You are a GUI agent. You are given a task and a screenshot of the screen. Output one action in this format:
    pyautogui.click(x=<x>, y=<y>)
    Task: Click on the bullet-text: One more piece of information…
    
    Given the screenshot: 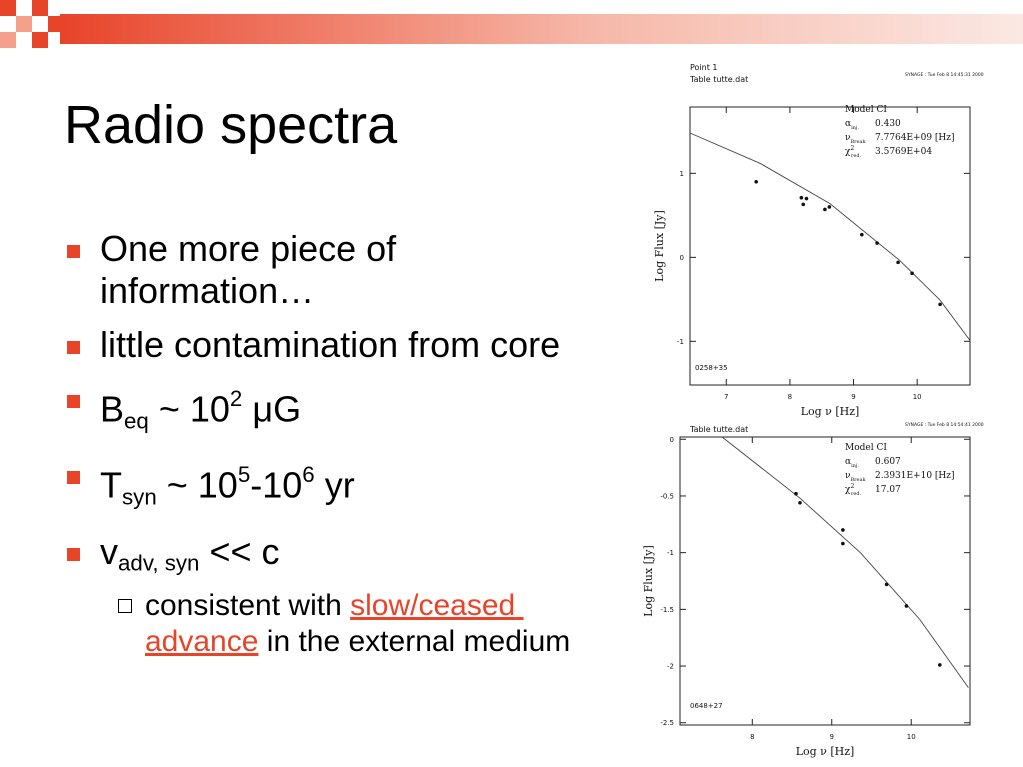 What is the action you would take?
    pyautogui.click(x=253, y=269)
    